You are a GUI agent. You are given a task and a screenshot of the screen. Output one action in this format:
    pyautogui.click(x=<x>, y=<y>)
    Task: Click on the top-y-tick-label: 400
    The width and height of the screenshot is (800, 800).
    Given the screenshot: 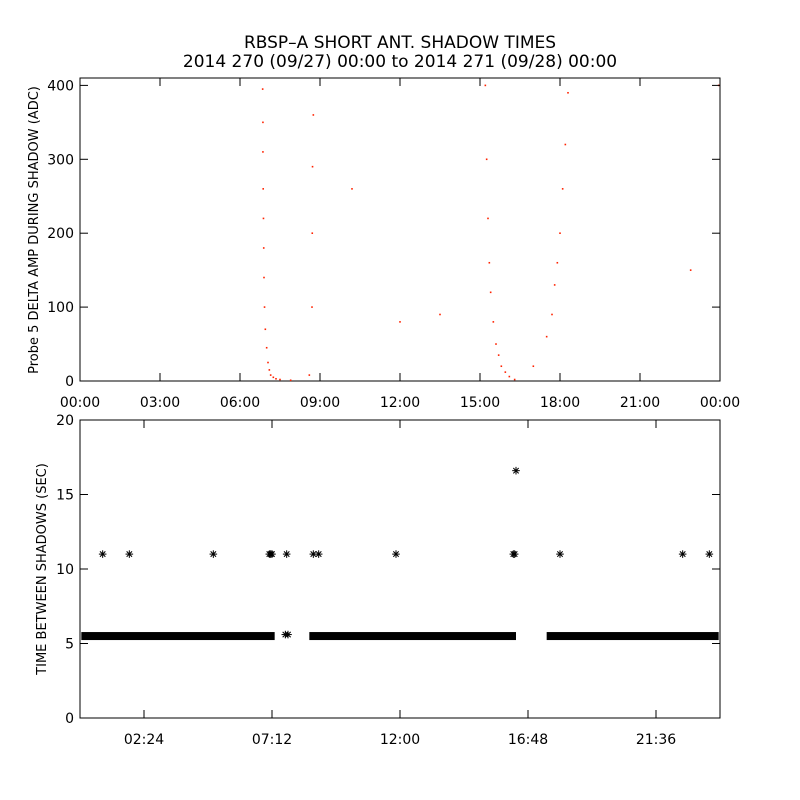 What is the action you would take?
    pyautogui.click(x=60, y=86)
    